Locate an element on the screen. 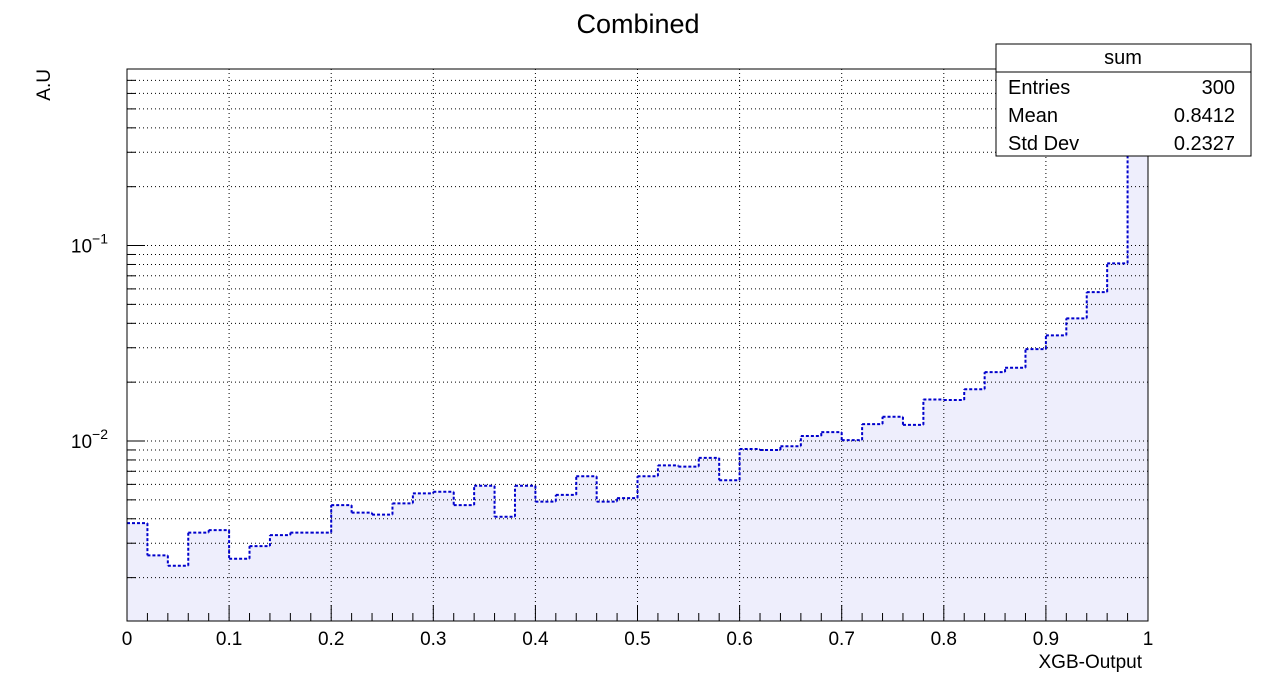  stats-mean-value: 0.8412 is located at coordinates (1204, 116).